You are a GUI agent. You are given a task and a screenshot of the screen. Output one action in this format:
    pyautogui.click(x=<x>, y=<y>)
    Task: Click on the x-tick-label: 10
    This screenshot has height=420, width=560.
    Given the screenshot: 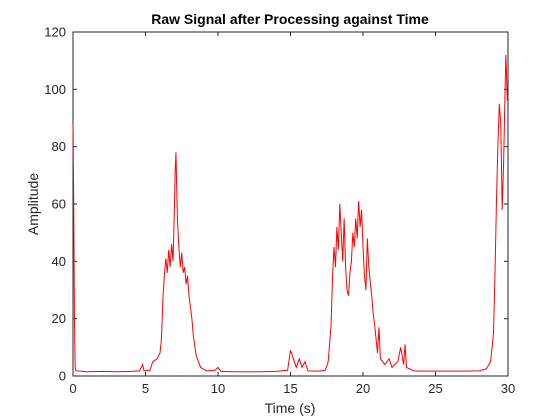 What is the action you would take?
    pyautogui.click(x=218, y=388)
    